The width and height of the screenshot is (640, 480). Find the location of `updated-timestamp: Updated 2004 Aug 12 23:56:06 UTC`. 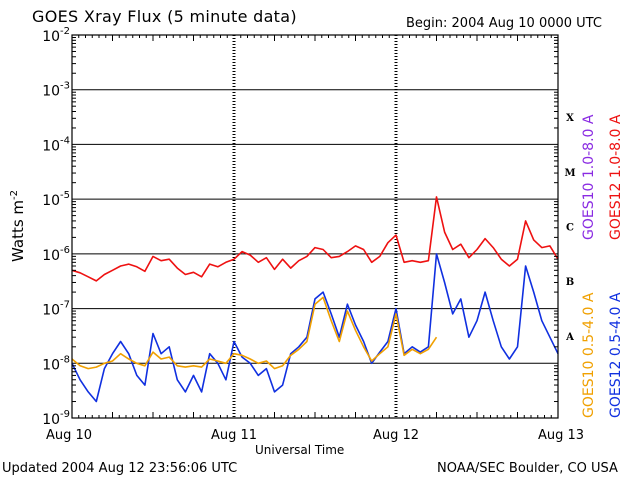

updated-timestamp: Updated 2004 Aug 12 23:56:06 UTC is located at coordinates (120, 468).